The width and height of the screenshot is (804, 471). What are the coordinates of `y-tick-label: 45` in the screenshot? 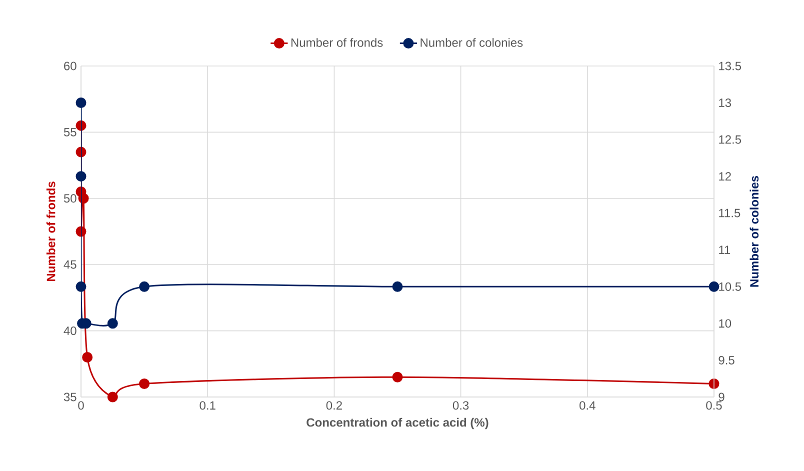 It's located at (70, 264).